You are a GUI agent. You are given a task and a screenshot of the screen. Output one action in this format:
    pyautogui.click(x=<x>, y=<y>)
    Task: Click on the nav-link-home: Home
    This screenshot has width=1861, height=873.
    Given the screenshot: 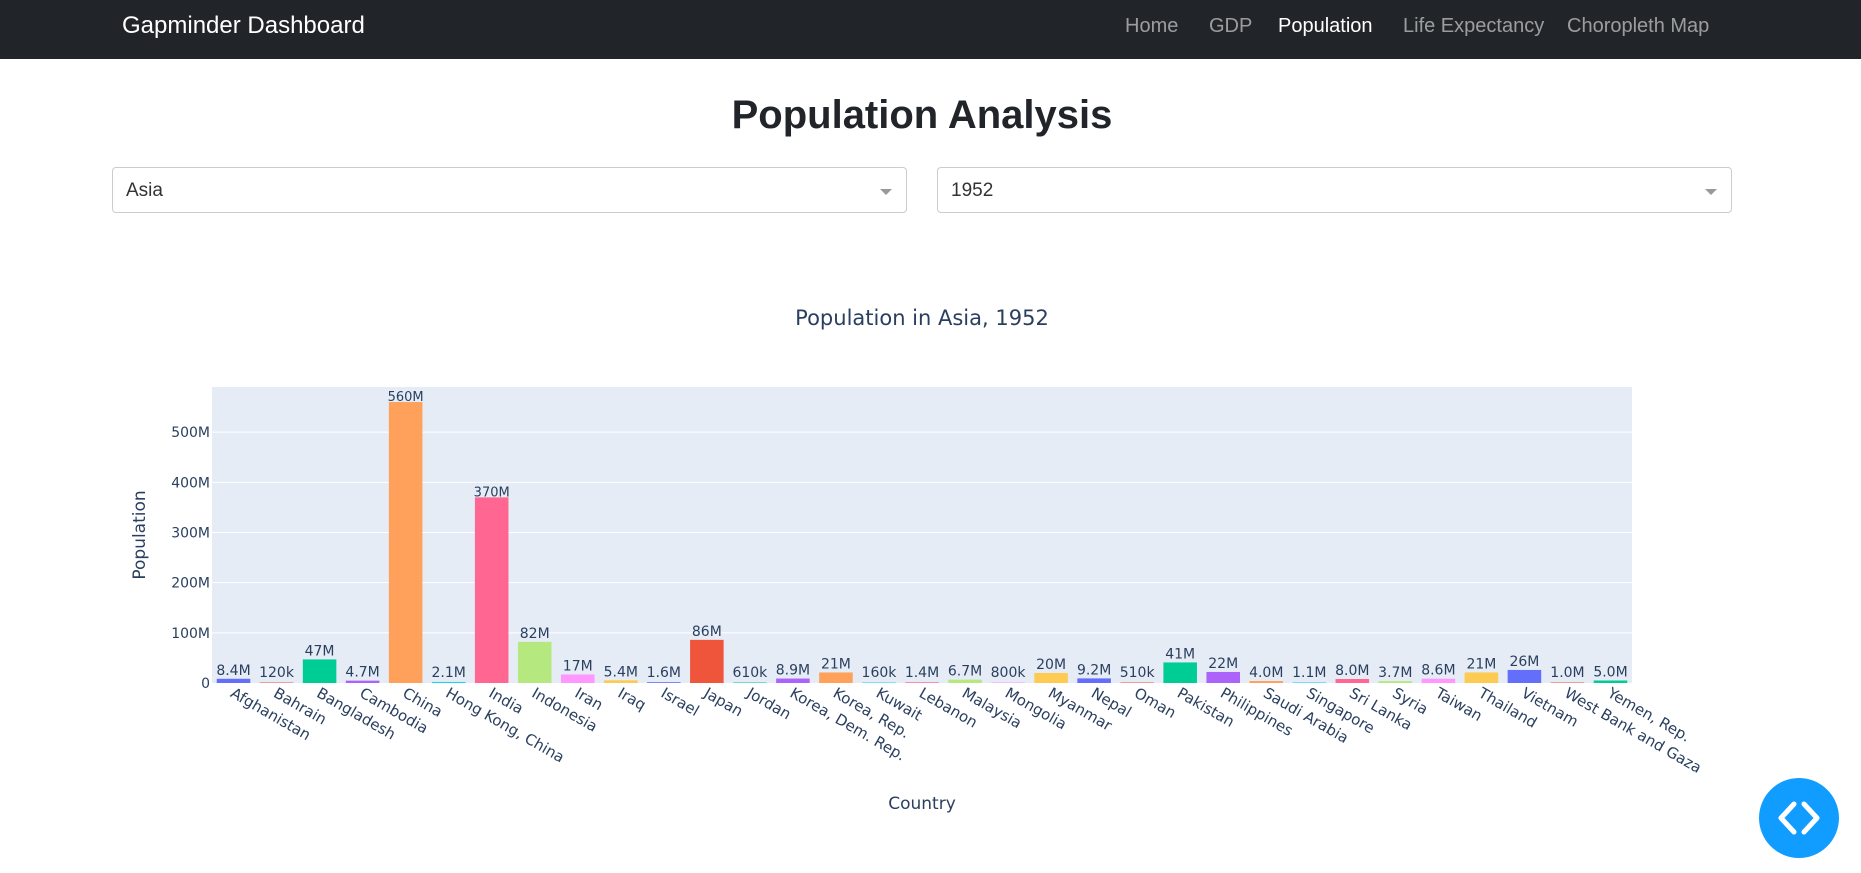 What is the action you would take?
    pyautogui.click(x=1152, y=26)
    